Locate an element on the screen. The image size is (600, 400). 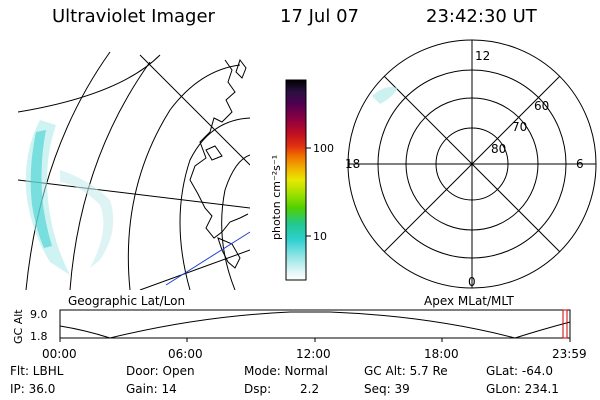
lat-label-70: 70 is located at coordinates (519, 127).